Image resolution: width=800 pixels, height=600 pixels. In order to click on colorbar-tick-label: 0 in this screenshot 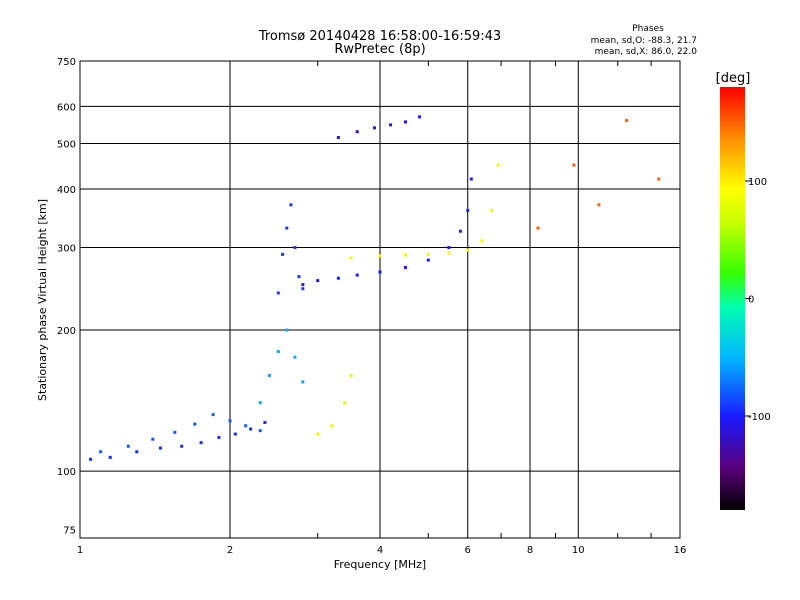, I will do `click(751, 300)`.